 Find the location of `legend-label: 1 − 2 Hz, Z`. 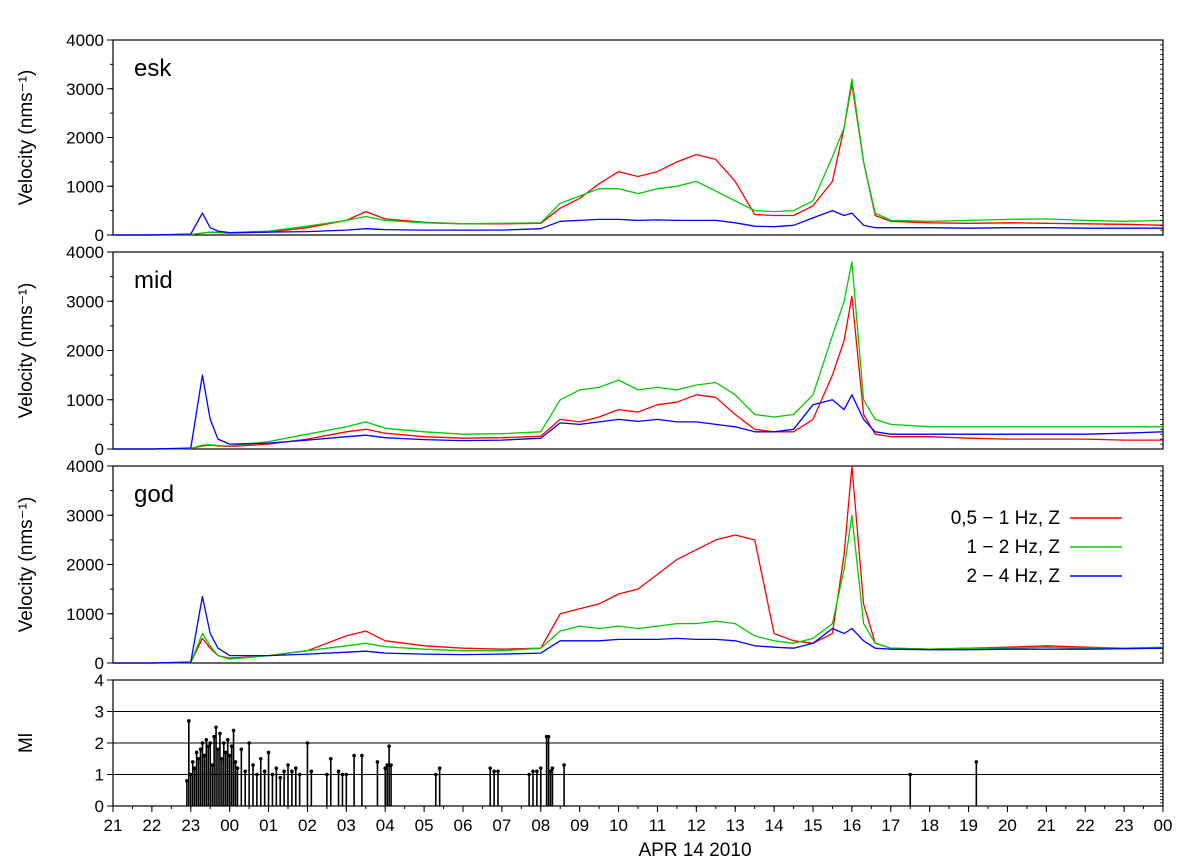

legend-label: 1 − 2 Hz, Z is located at coordinates (1014, 547).